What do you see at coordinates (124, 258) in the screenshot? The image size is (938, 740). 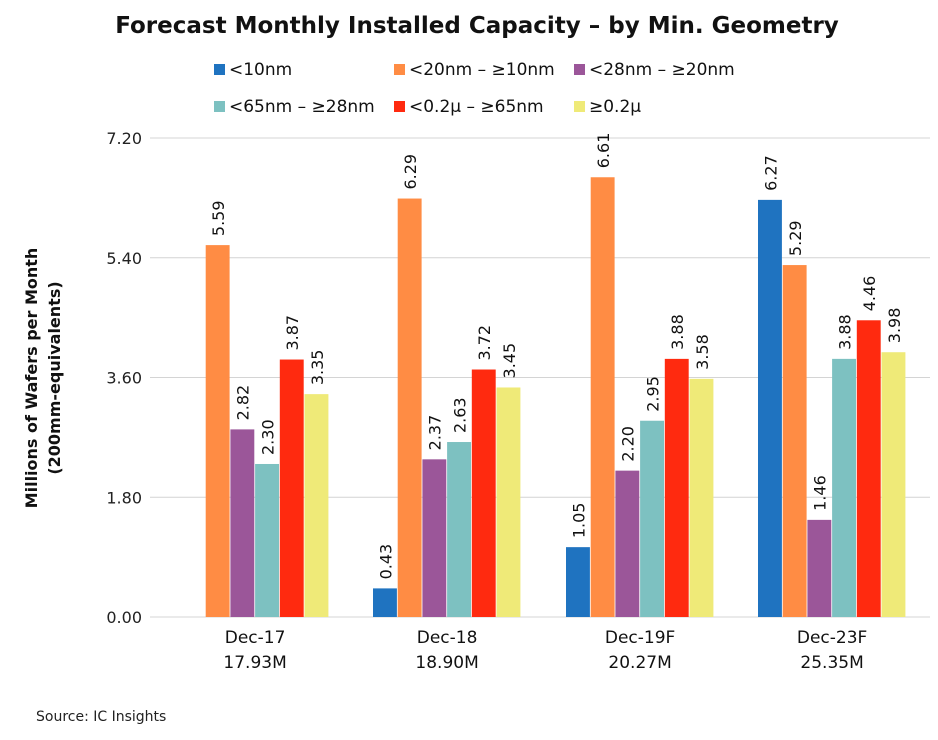 I see `y-tick-label: 5.40` at bounding box center [124, 258].